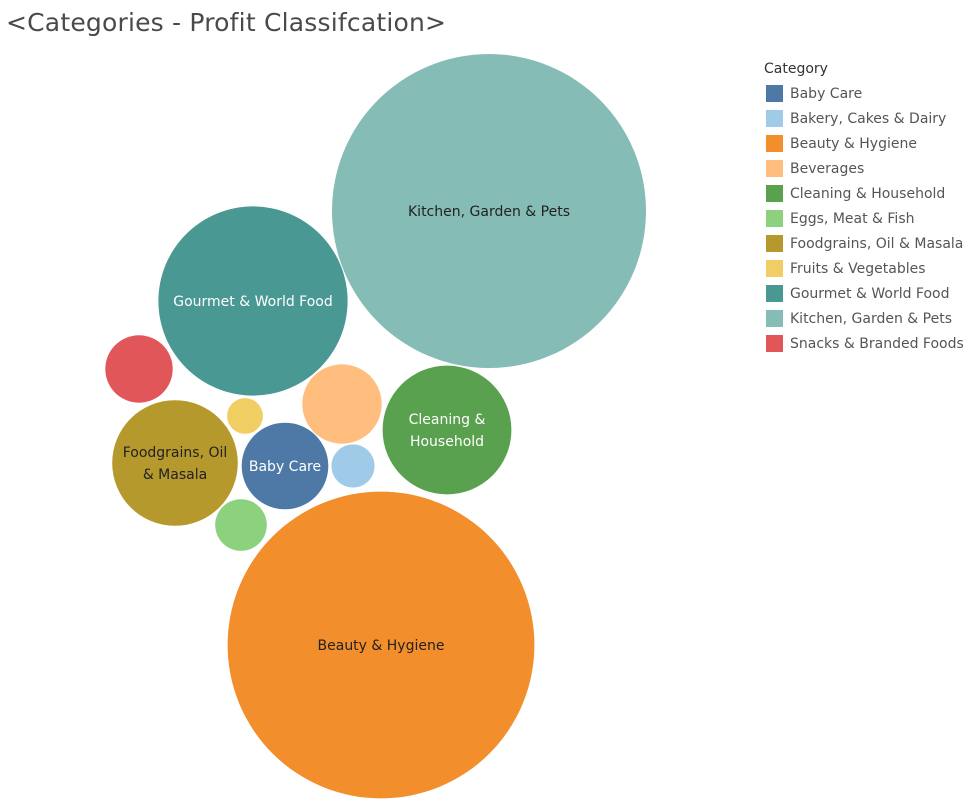  I want to click on bubble-snacks-branded-foods, so click(139, 369).